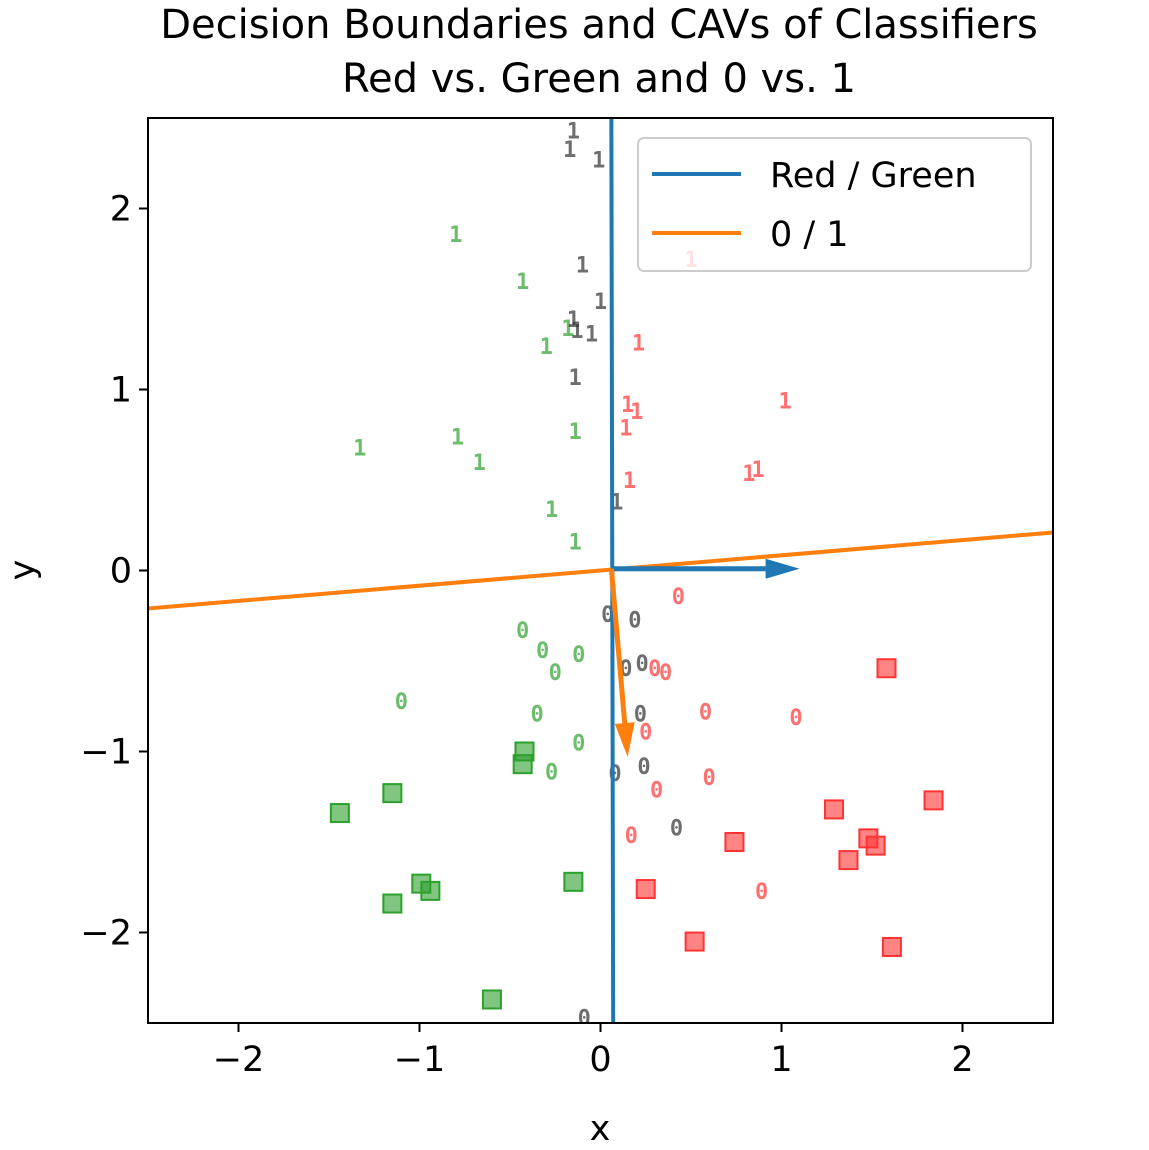 The image size is (1149, 1150). What do you see at coordinates (599, 79) in the screenshot?
I see `chart-subtitle: Red vs. Green and 0 vs. 1` at bounding box center [599, 79].